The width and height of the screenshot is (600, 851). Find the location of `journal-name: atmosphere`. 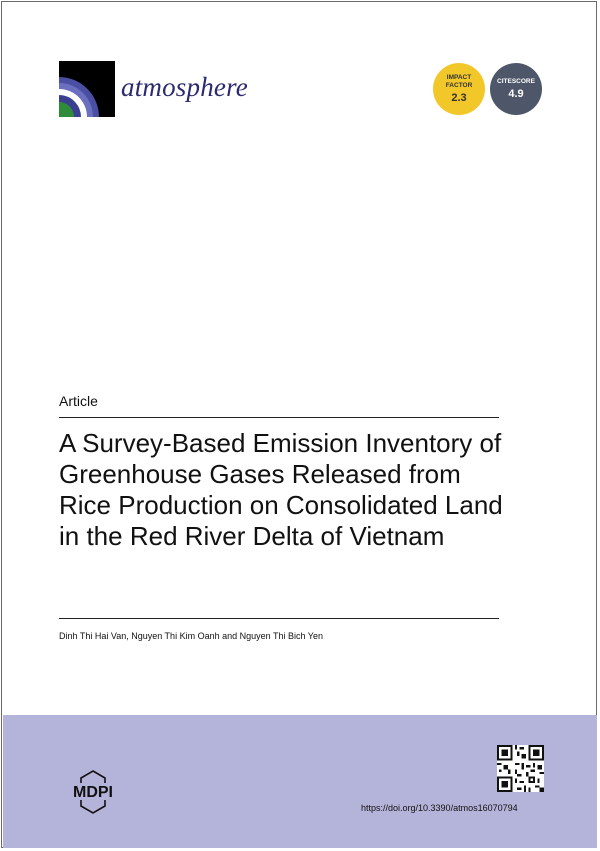

journal-name: atmosphere is located at coordinates (184, 87).